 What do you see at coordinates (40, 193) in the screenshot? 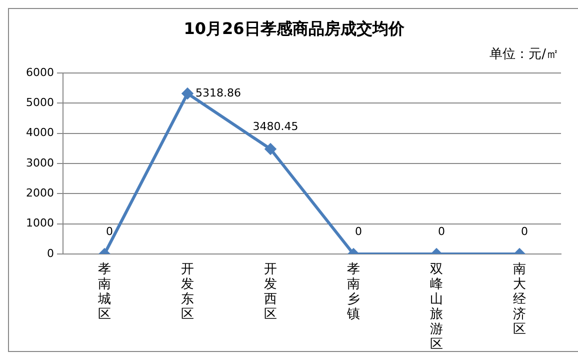
I see `y-tick-label: 2000` at bounding box center [40, 193].